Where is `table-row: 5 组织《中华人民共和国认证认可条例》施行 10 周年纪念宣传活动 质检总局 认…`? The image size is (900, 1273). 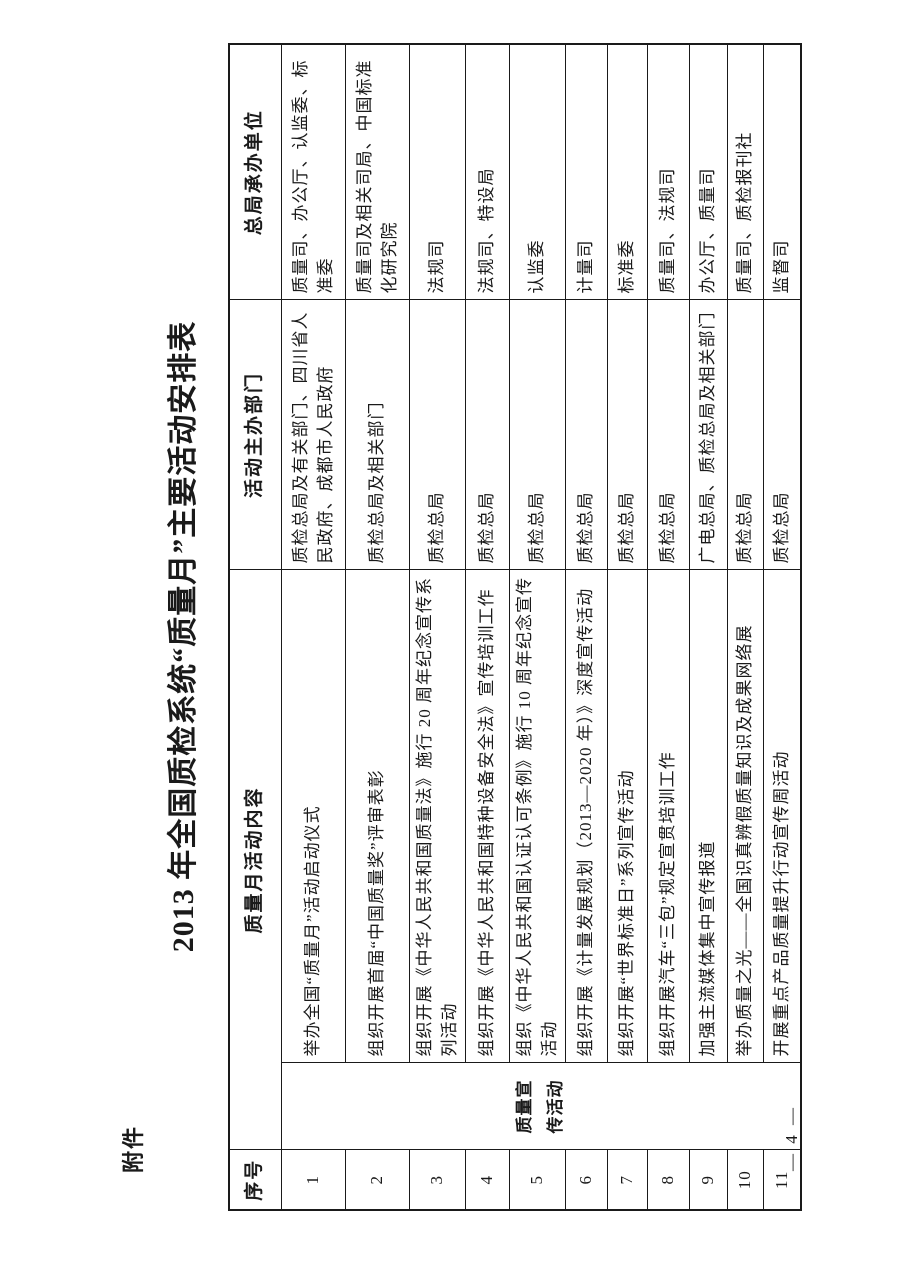
table-row: 5 组织《中华人民共和国认证认可条例》施行 10 周年纪念宣传活动 质检总局 认… is located at coordinates (537, 626).